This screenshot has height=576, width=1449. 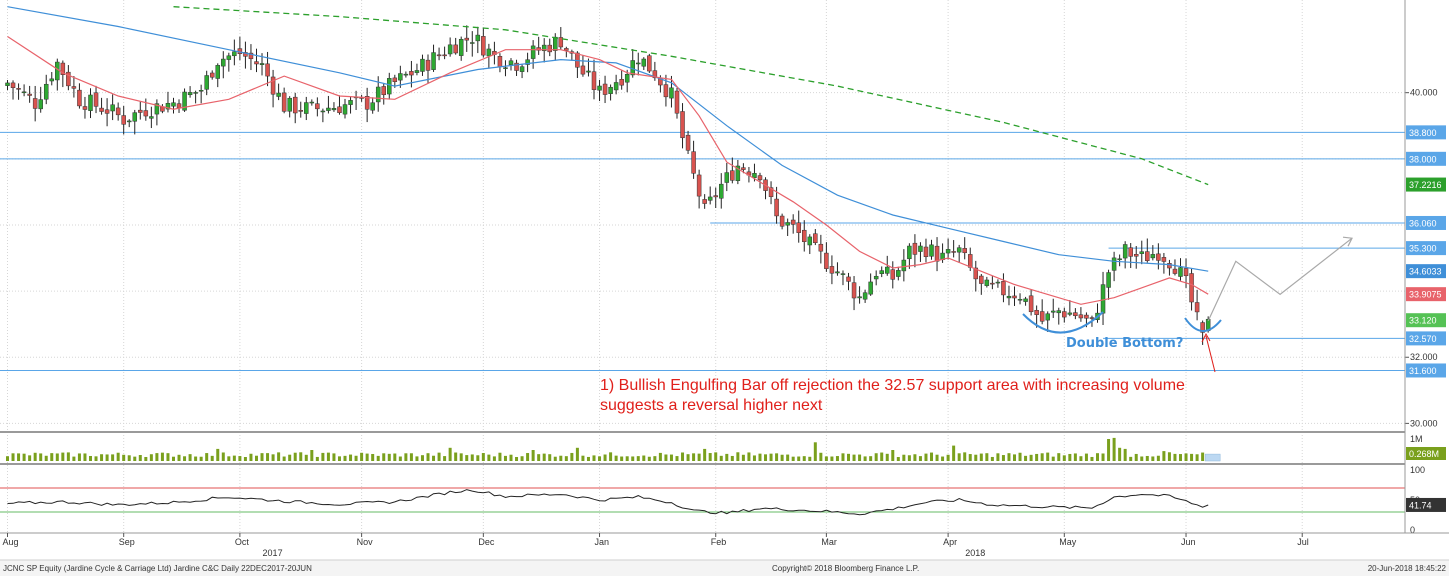 What do you see at coordinates (1417, 470) in the screenshot?
I see `rsi-tick-100: 100` at bounding box center [1417, 470].